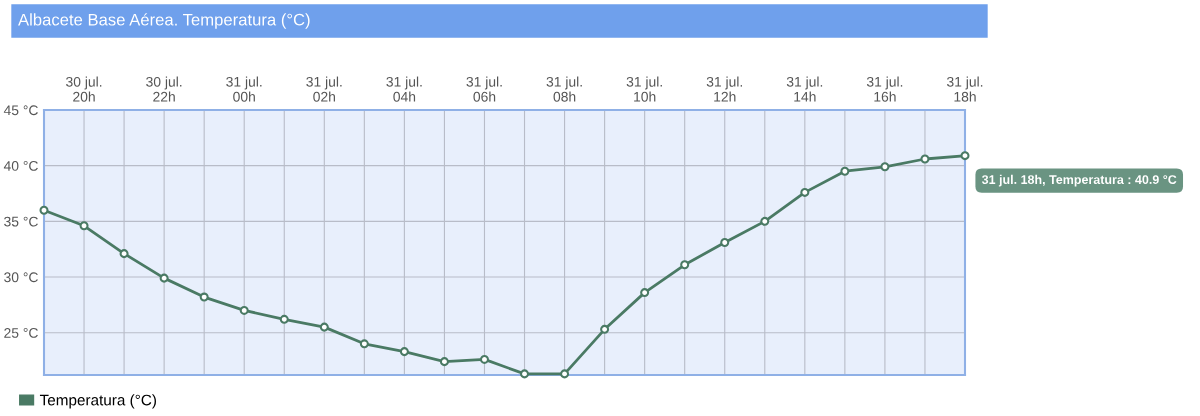  Describe the element at coordinates (21, 221) in the screenshot. I see `y-tick-label: 35 °C` at that location.